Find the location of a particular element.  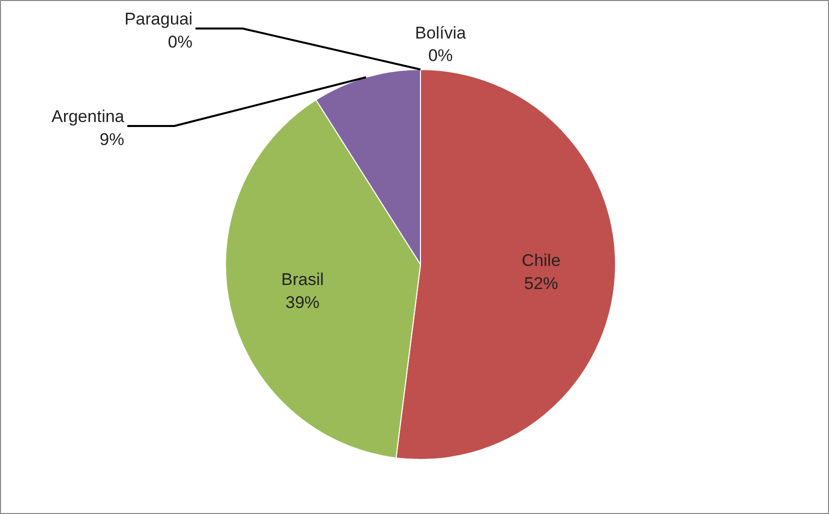

slice-label: Chile is located at coordinates (541, 260).